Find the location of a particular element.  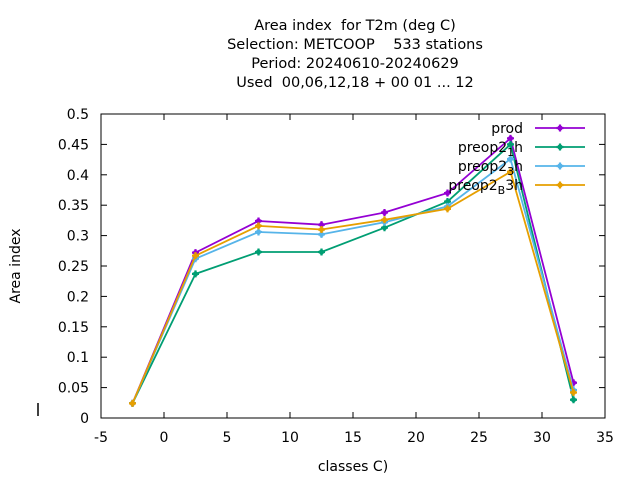

x-tick-label: 5 is located at coordinates (227, 438).